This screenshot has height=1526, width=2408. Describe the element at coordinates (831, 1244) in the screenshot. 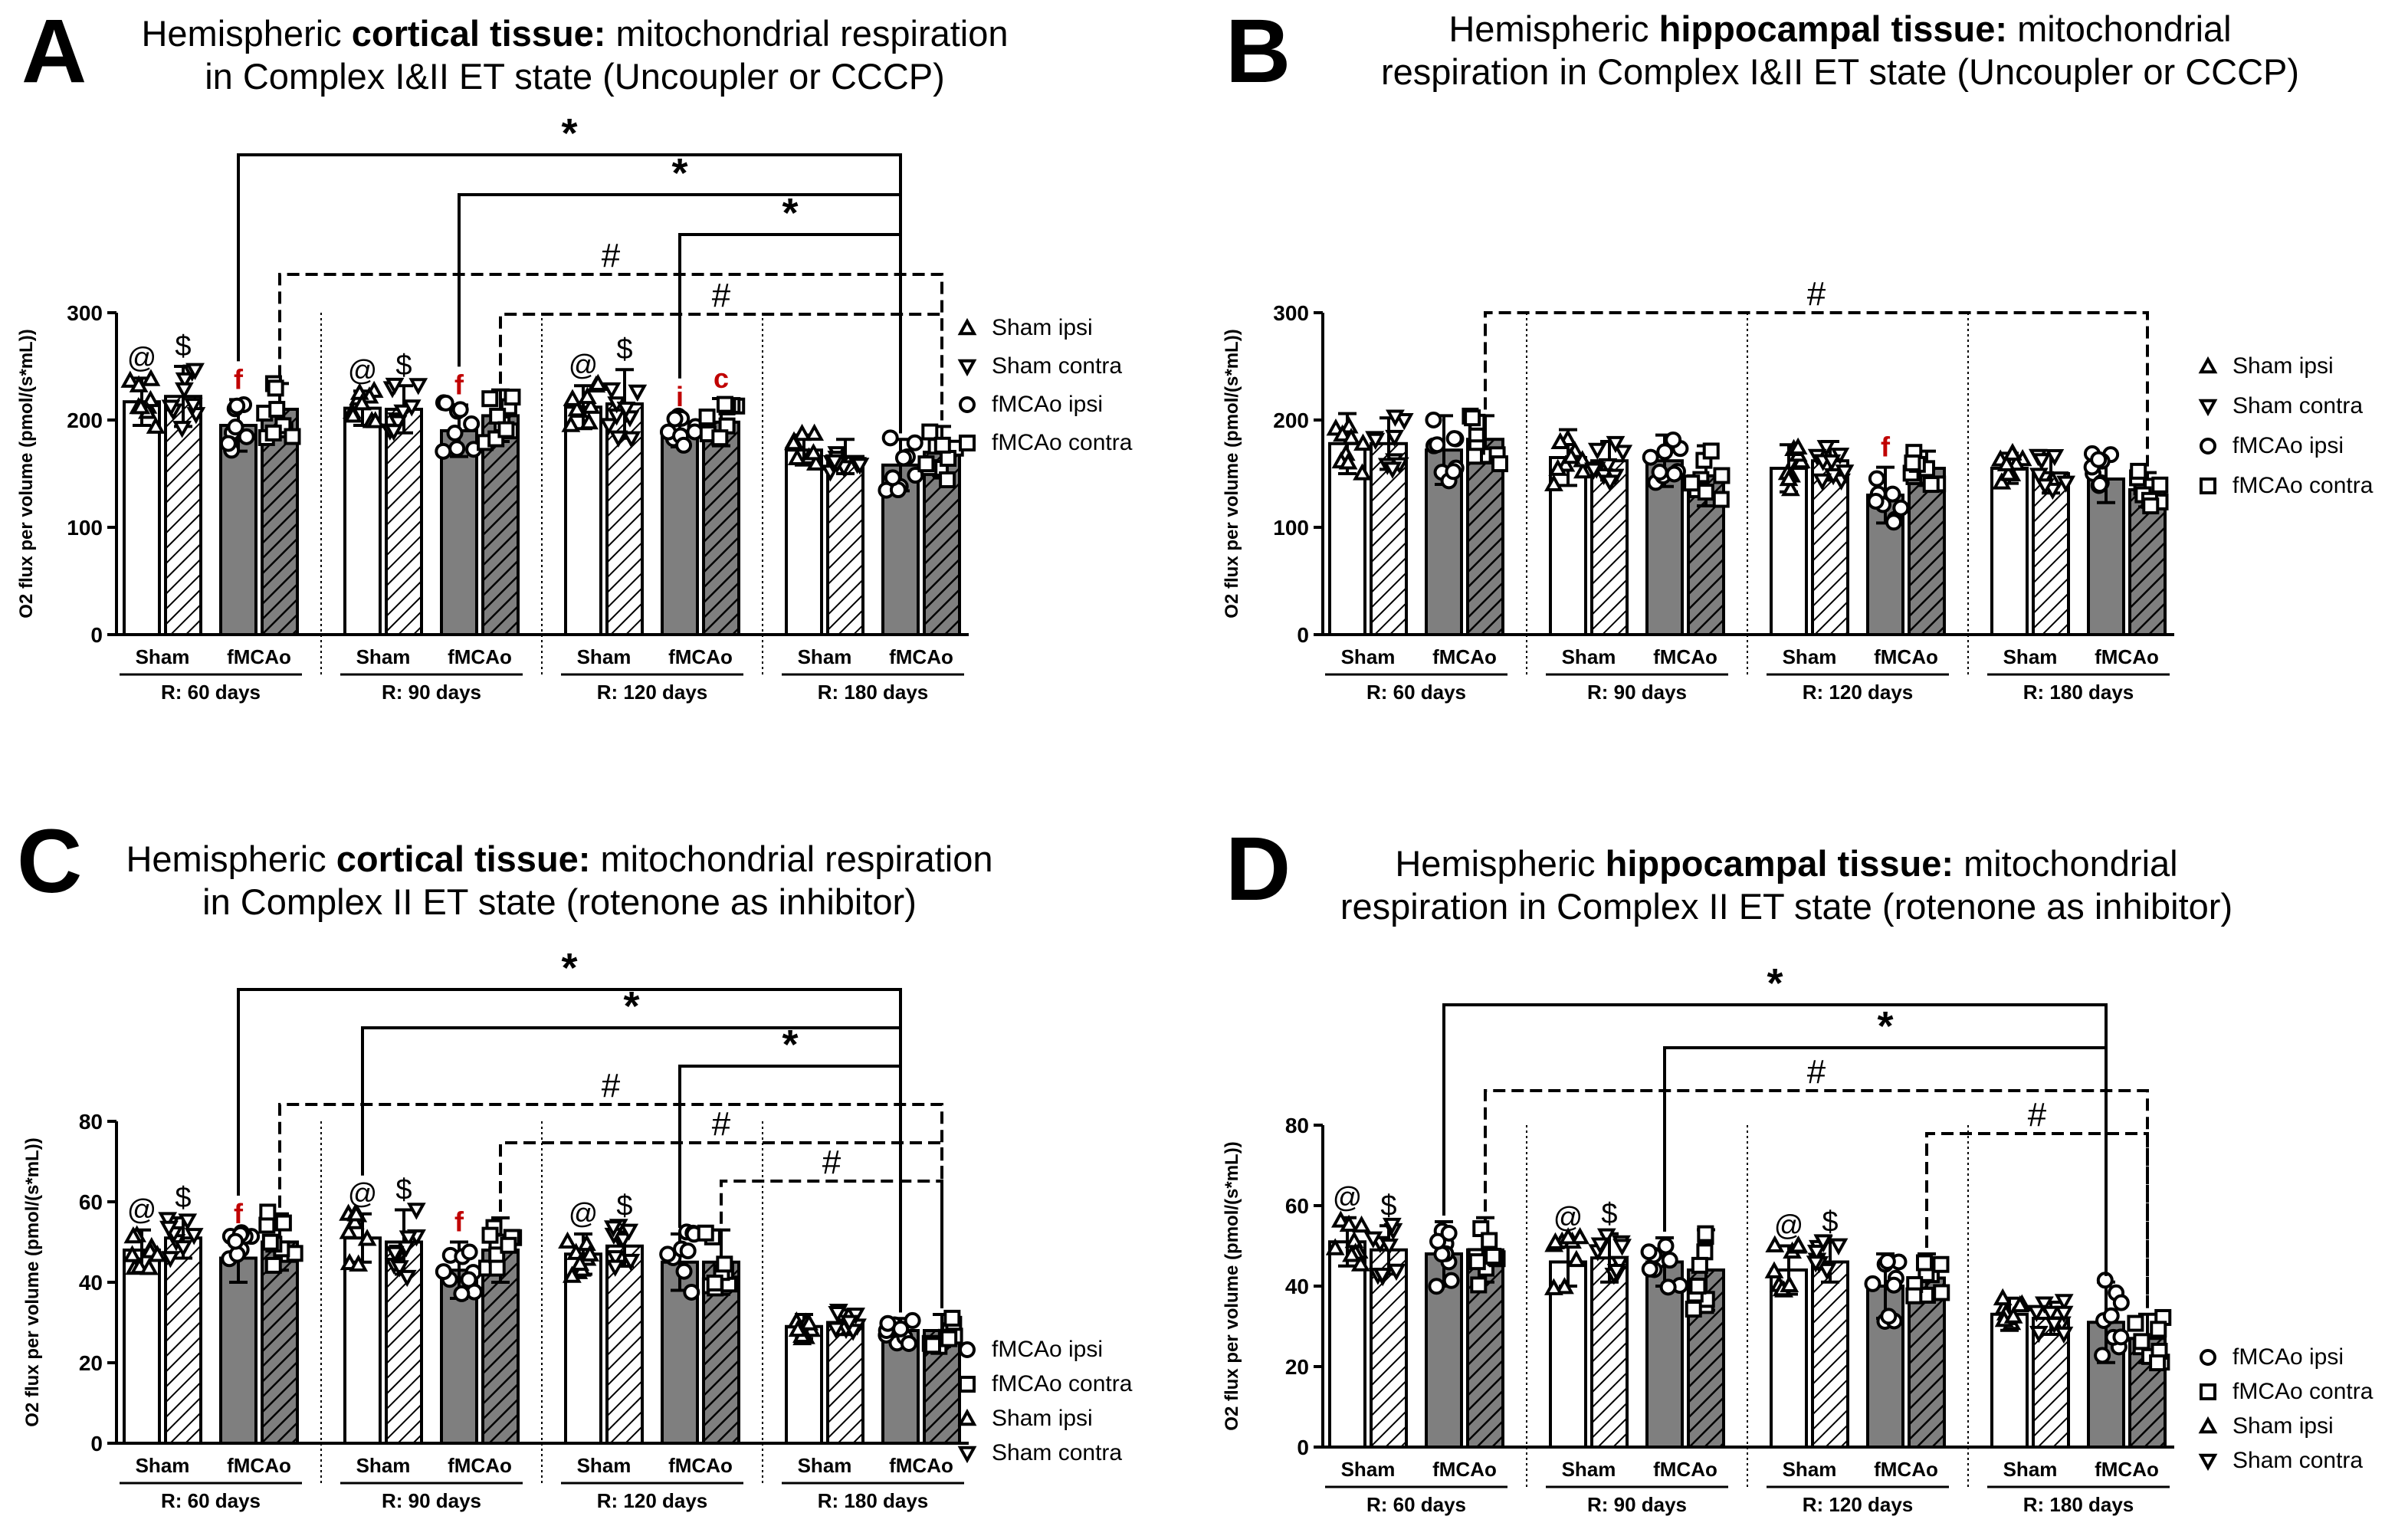

I see `bracket-line` at that location.